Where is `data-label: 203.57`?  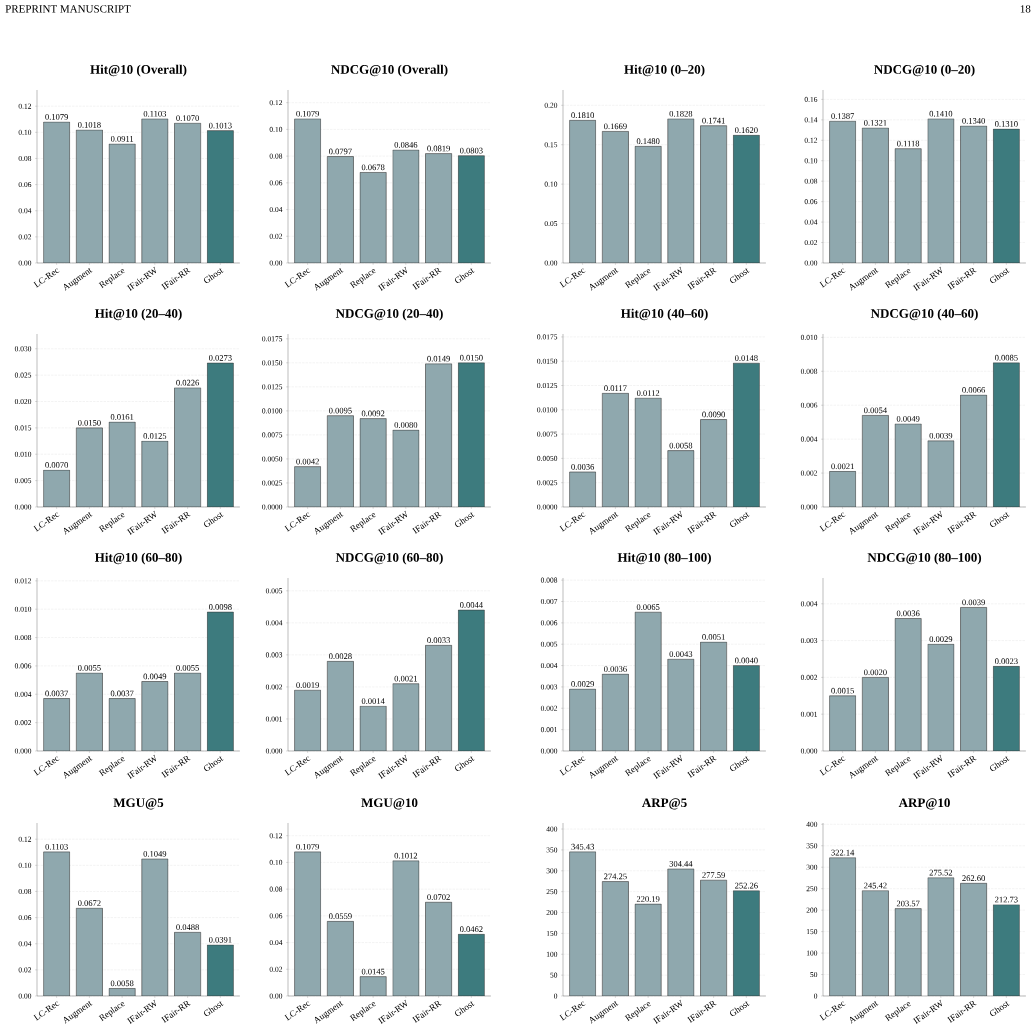 data-label: 203.57 is located at coordinates (908, 903).